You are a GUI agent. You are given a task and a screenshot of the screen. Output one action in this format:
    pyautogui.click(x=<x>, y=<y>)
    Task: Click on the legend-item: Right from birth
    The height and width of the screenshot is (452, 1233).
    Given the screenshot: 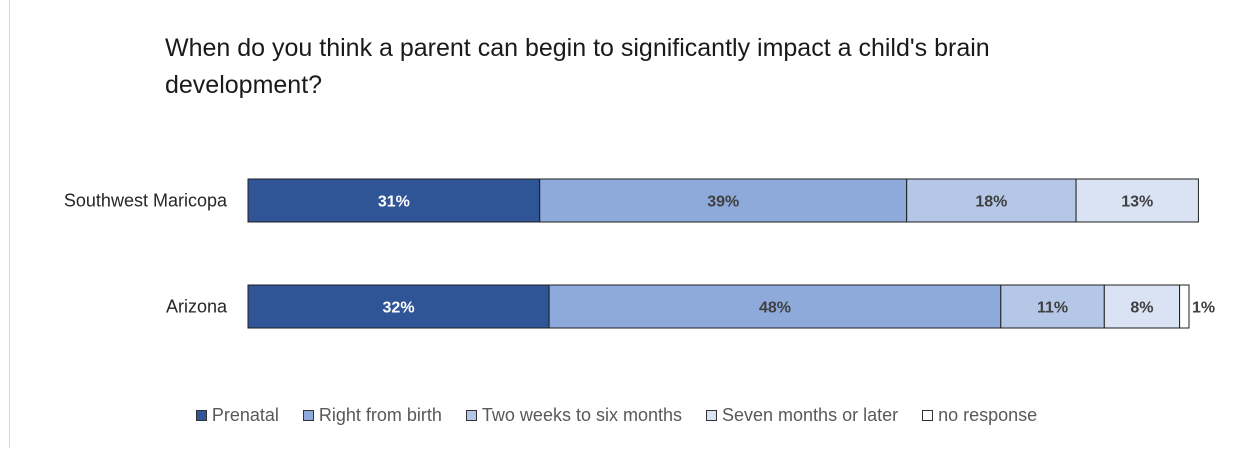 What is the action you would take?
    pyautogui.click(x=372, y=415)
    